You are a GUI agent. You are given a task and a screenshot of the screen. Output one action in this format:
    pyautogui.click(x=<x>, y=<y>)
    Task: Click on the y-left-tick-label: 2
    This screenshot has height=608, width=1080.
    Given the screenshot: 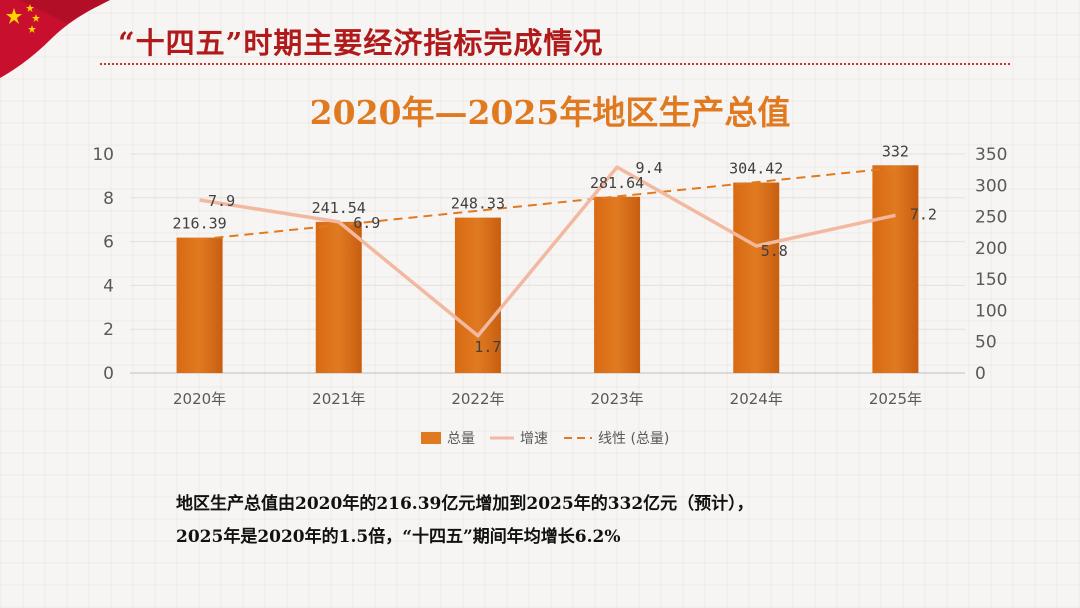 What is the action you would take?
    pyautogui.click(x=108, y=330)
    